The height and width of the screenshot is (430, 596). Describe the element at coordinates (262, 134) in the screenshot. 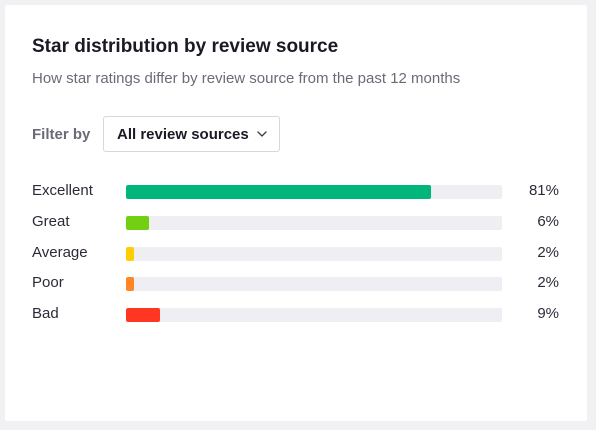

I see `chevron-down-icon` at that location.